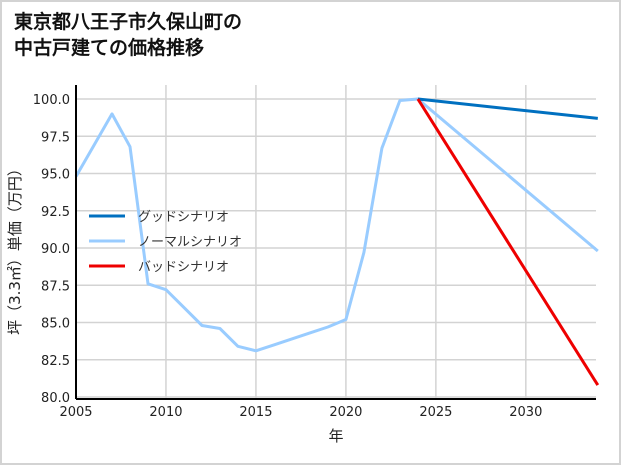 This screenshot has width=621, height=465. Describe the element at coordinates (335, 436) in the screenshot. I see `x-axis-label: 年` at that location.